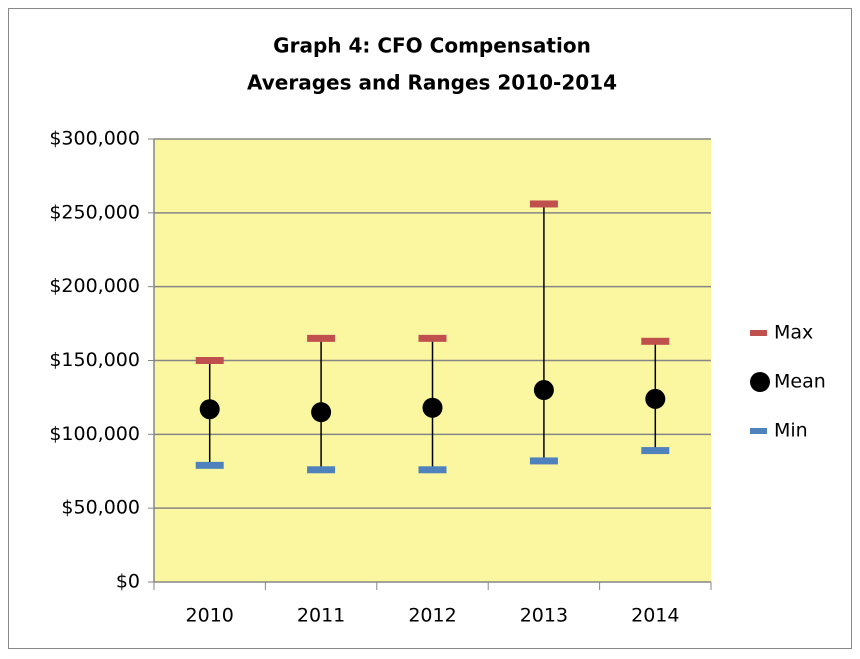  I want to click on chart-title: Averages and Ranges 2010-2014, so click(432, 83).